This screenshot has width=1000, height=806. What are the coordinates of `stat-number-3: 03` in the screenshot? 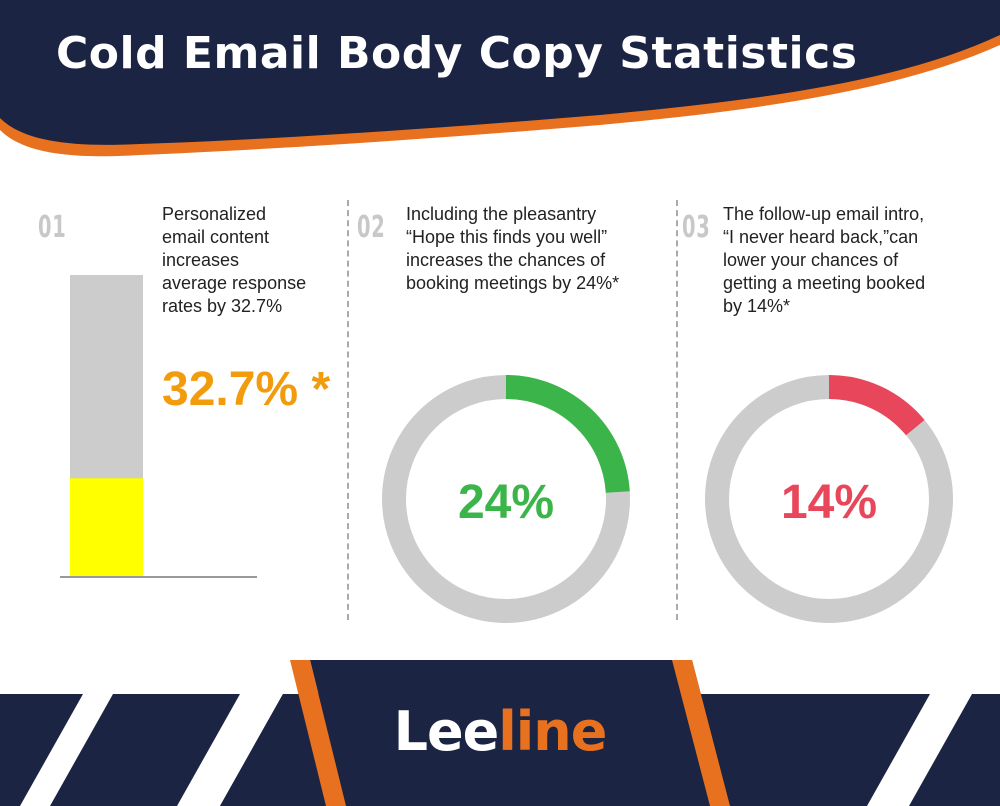 It's located at (696, 227).